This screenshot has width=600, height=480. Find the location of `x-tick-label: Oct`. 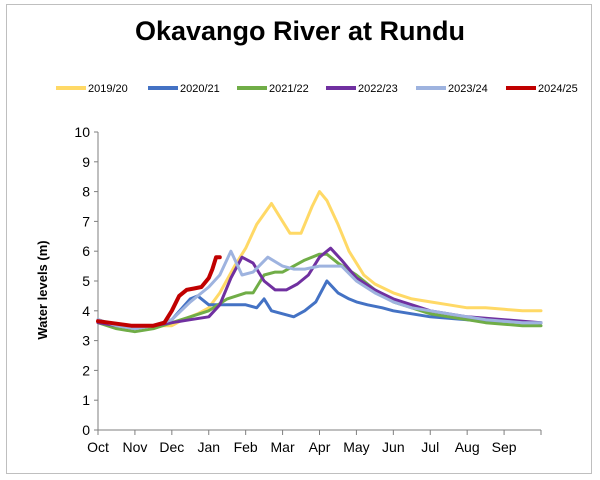

x-tick-label: Oct is located at coordinates (98, 447).